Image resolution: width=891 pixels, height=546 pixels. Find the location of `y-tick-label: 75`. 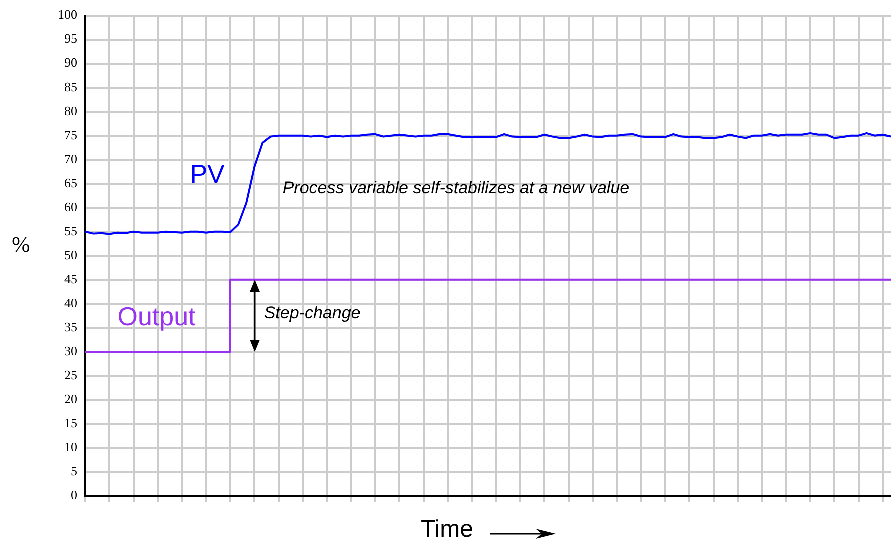

y-tick-label: 75 is located at coordinates (71, 134).